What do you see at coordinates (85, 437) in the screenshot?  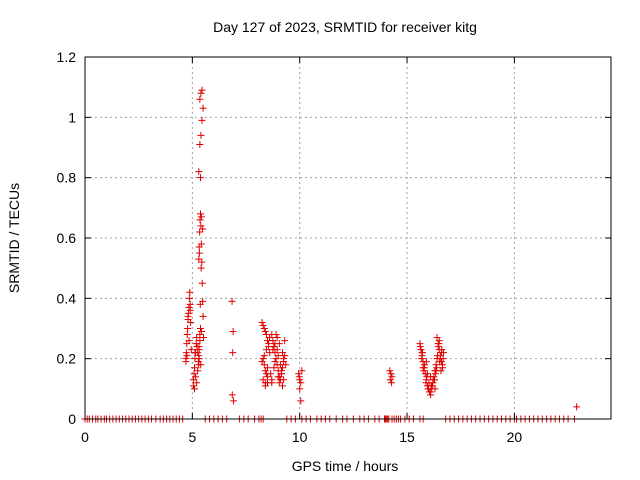 I see `x-tick-label: 0` at bounding box center [85, 437].